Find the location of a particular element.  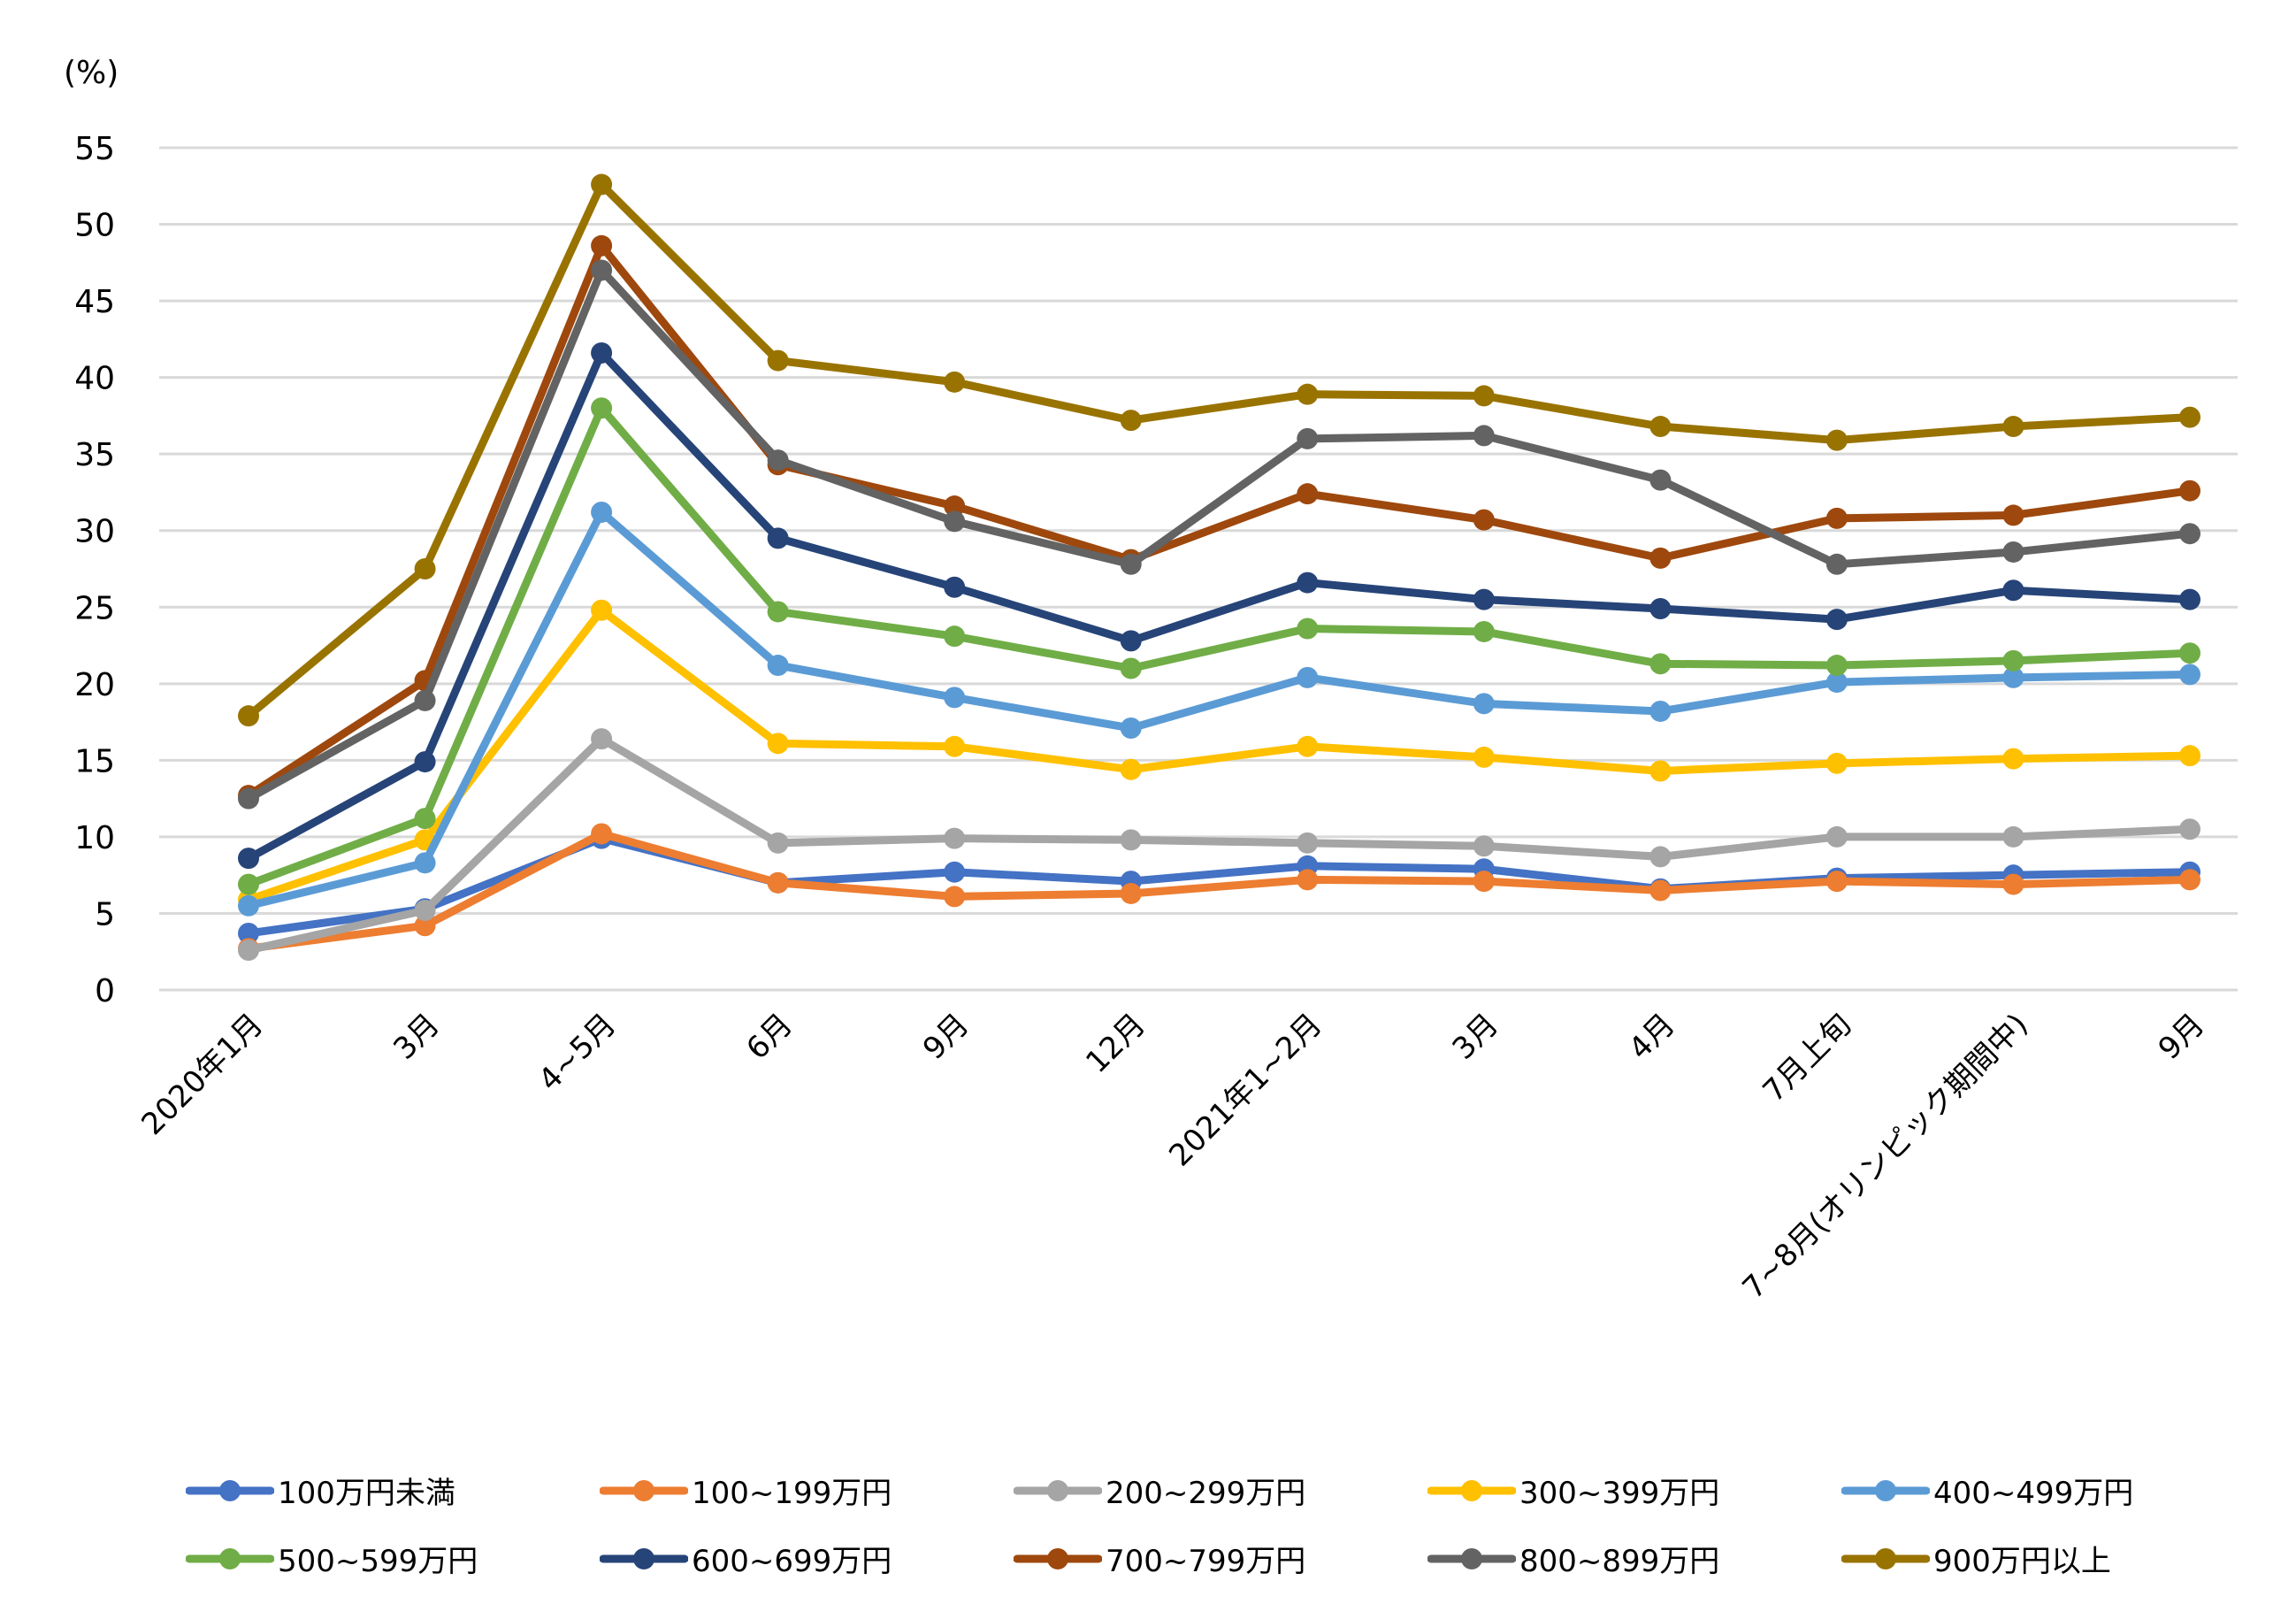

y-tick-label: 15 is located at coordinates (94, 761).